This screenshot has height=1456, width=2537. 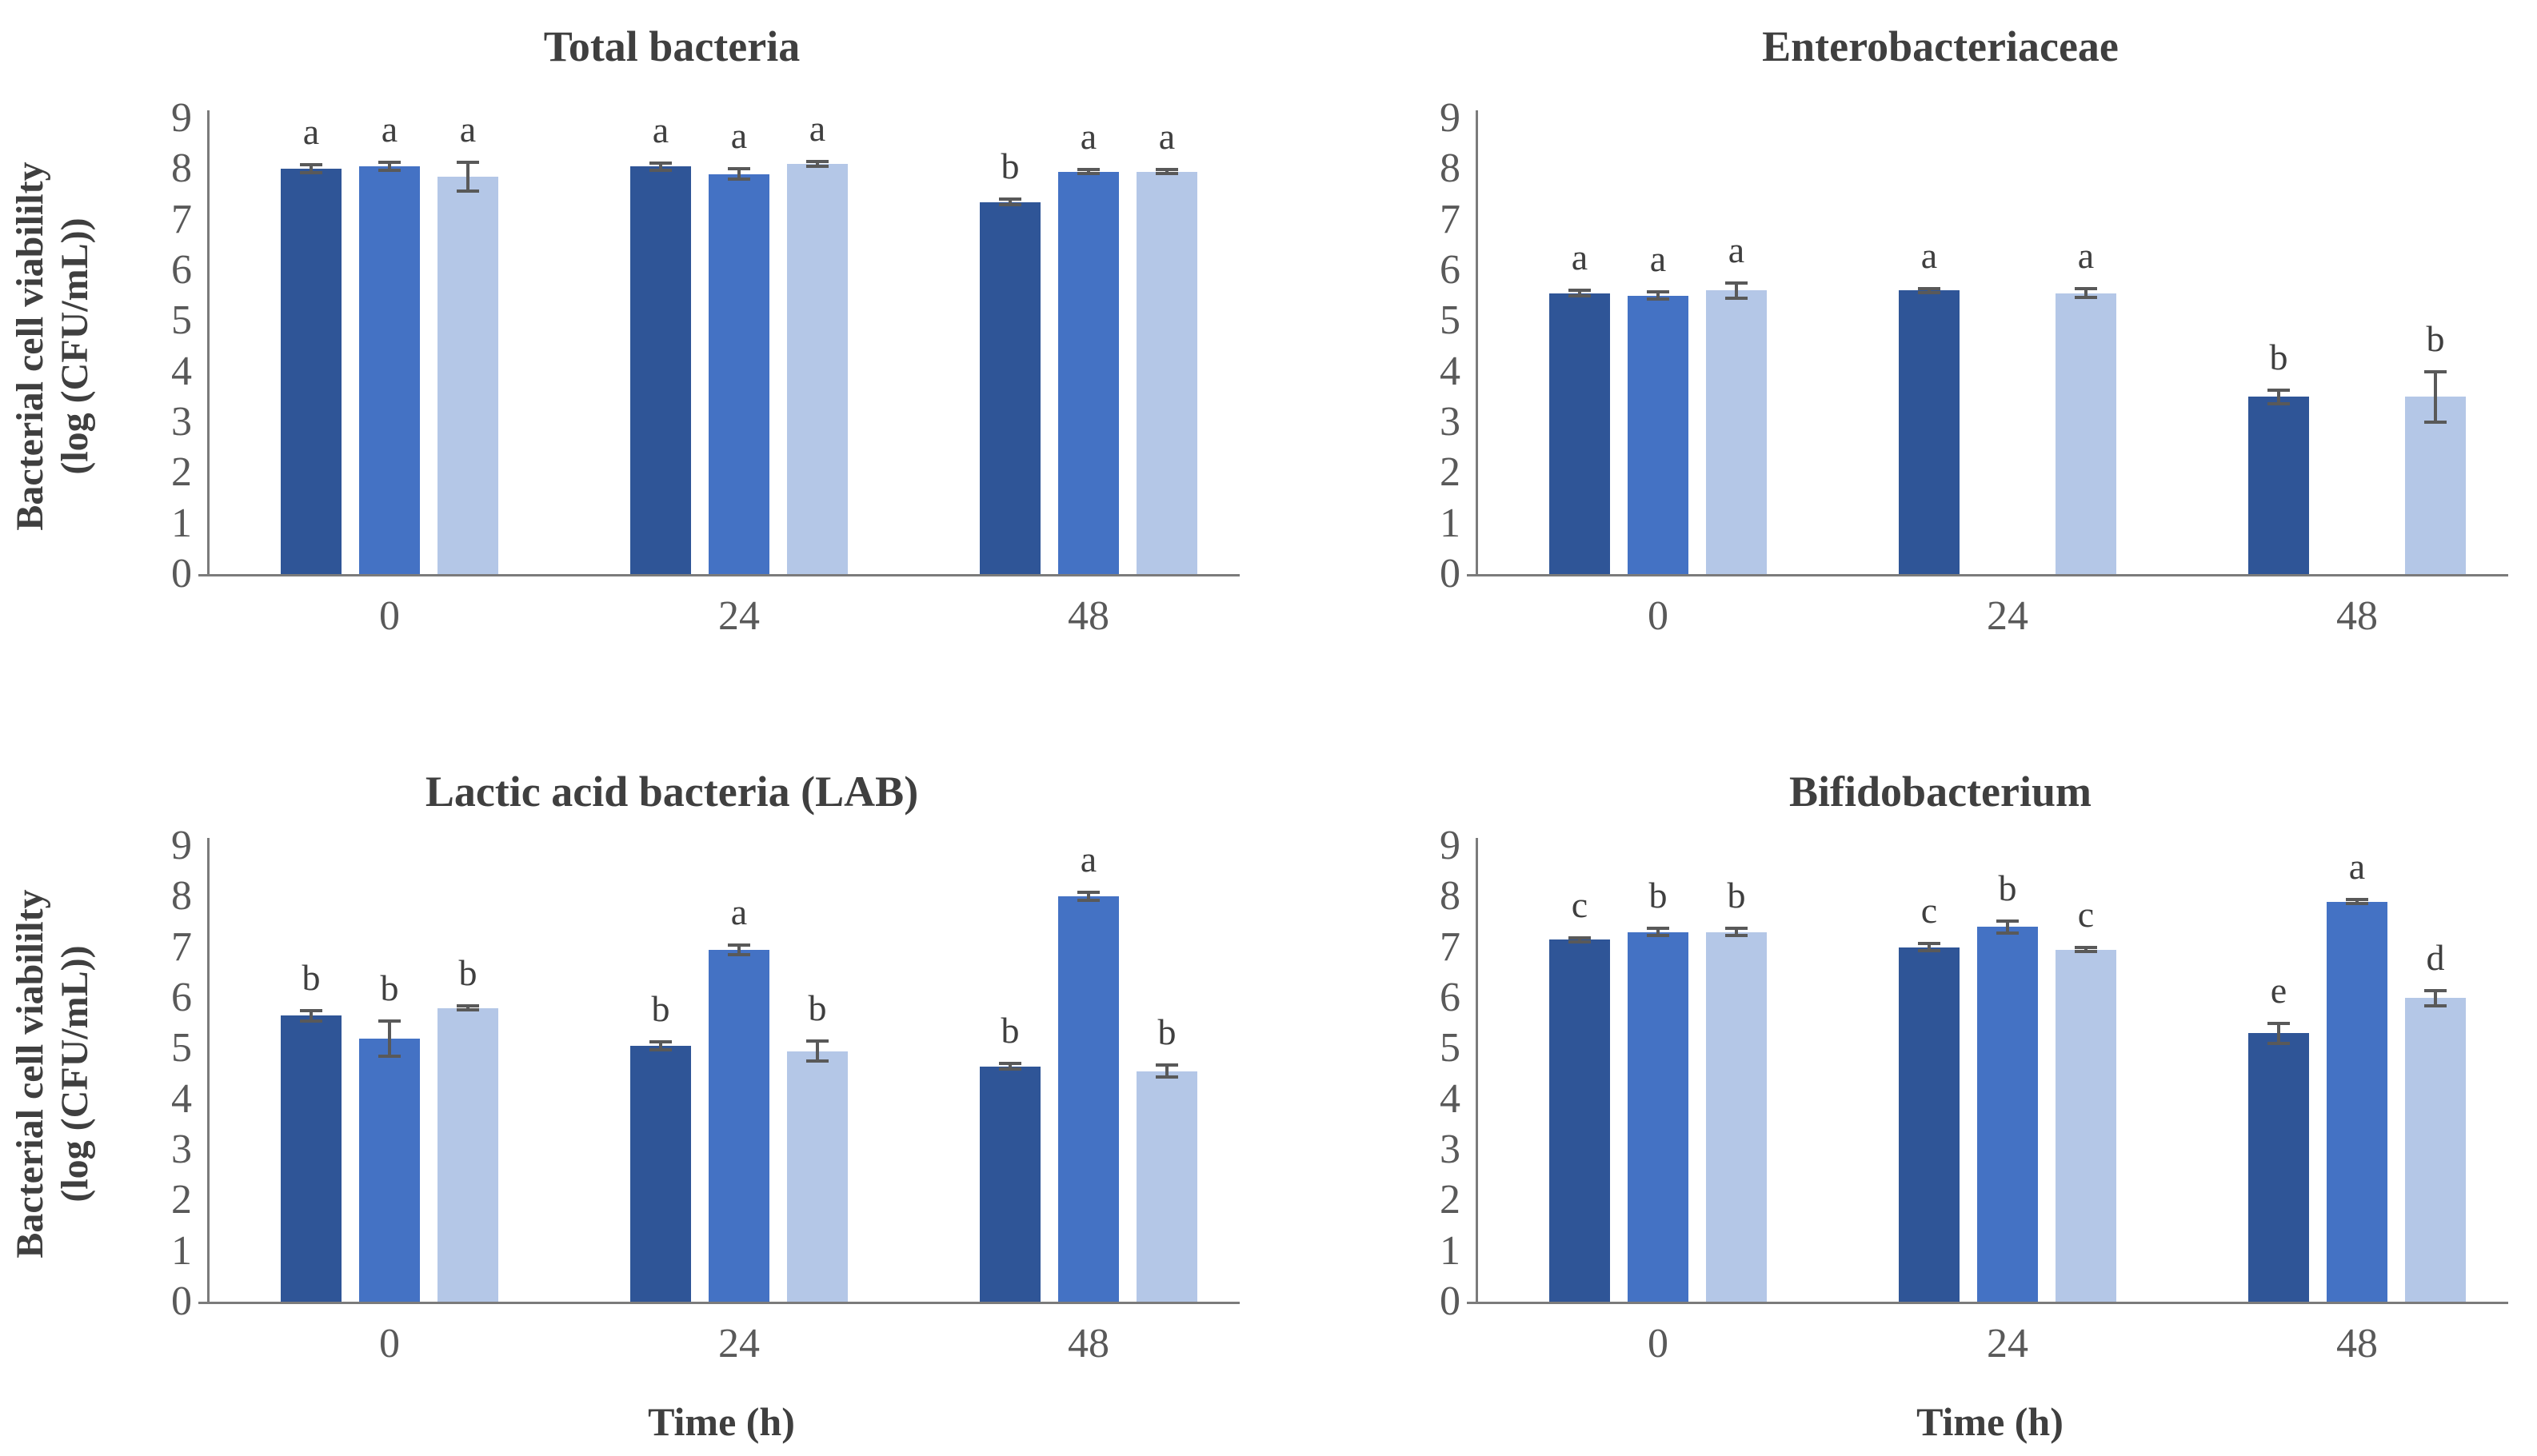 I want to click on y-tick-label: 9, so click(x=181, y=845).